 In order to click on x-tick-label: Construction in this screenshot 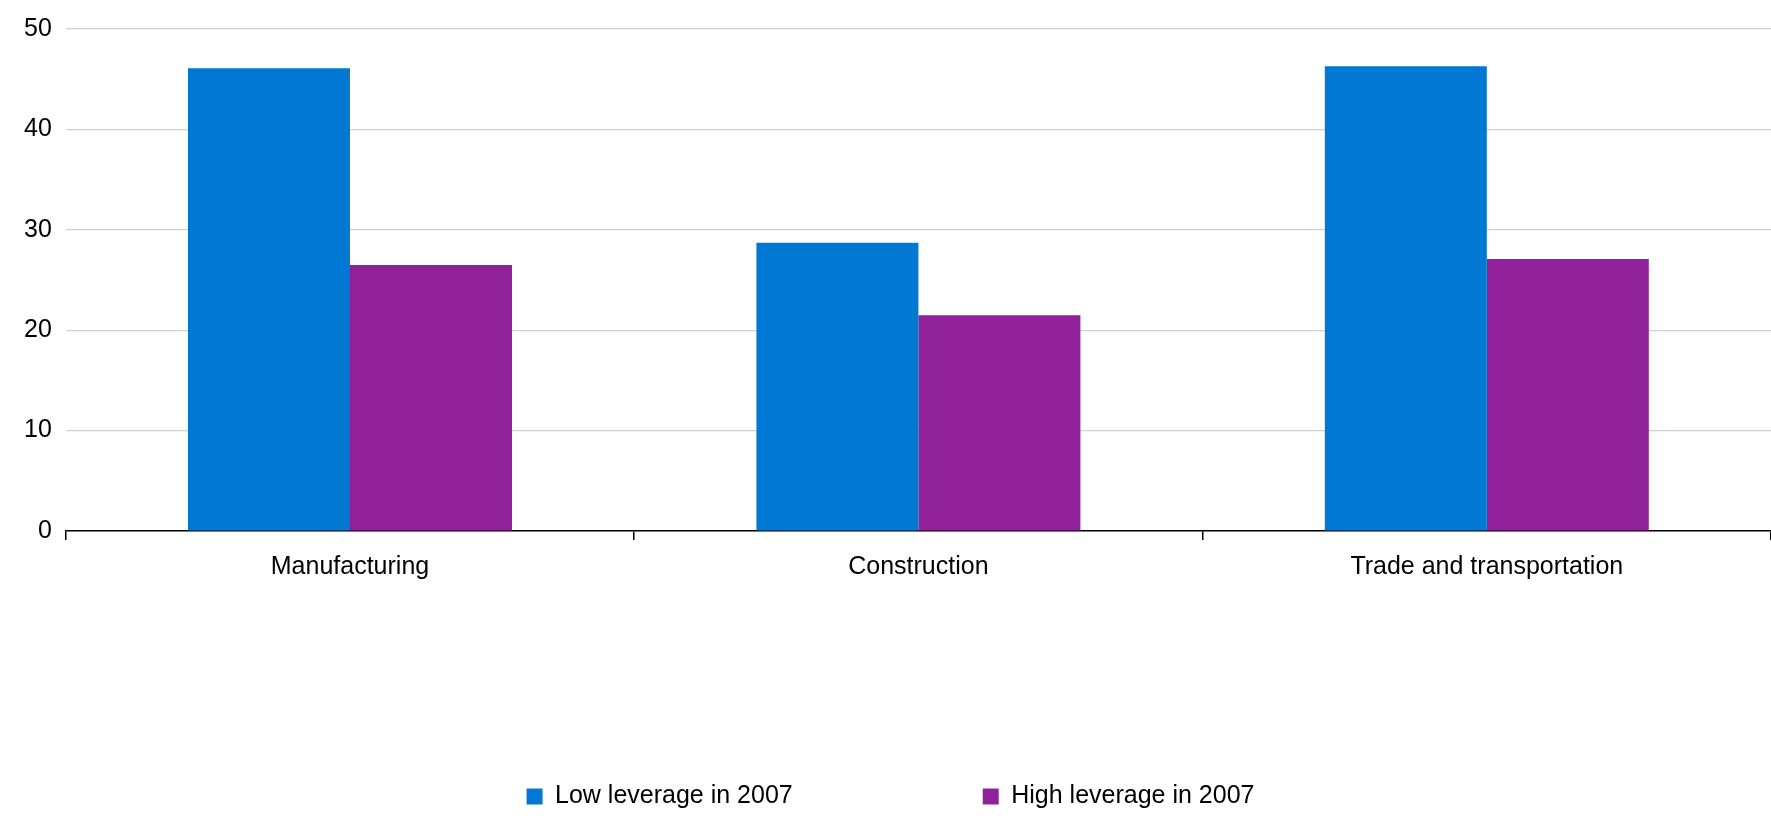, I will do `click(918, 564)`.